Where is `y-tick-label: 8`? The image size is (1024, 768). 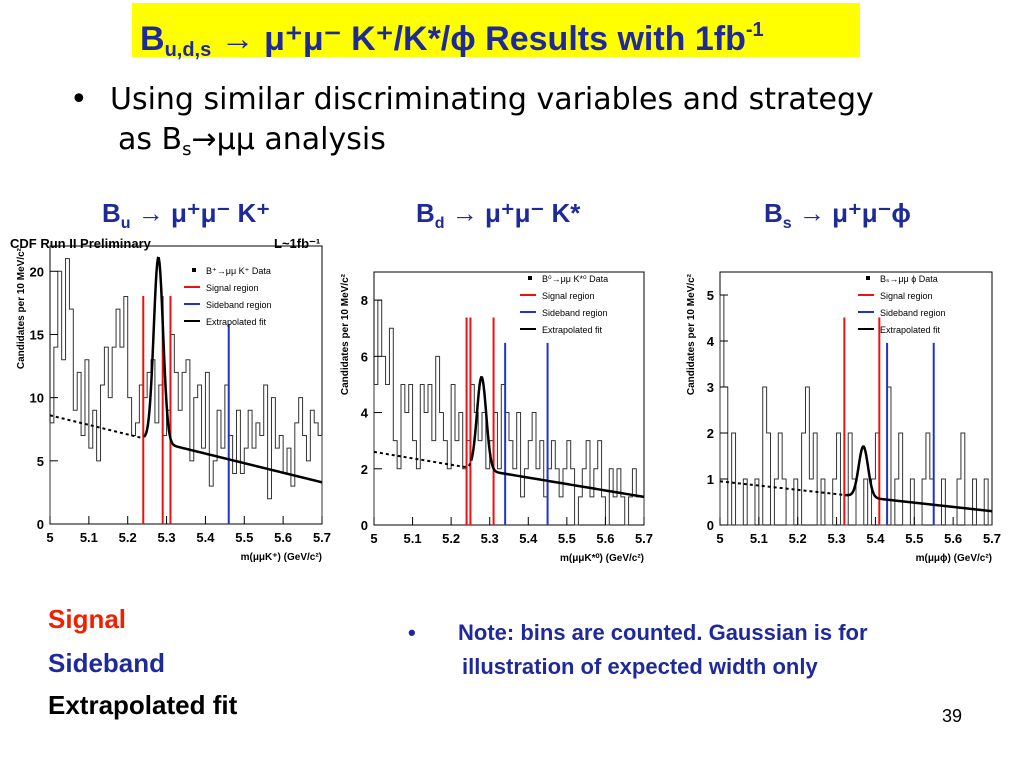 y-tick-label: 8 is located at coordinates (364, 300).